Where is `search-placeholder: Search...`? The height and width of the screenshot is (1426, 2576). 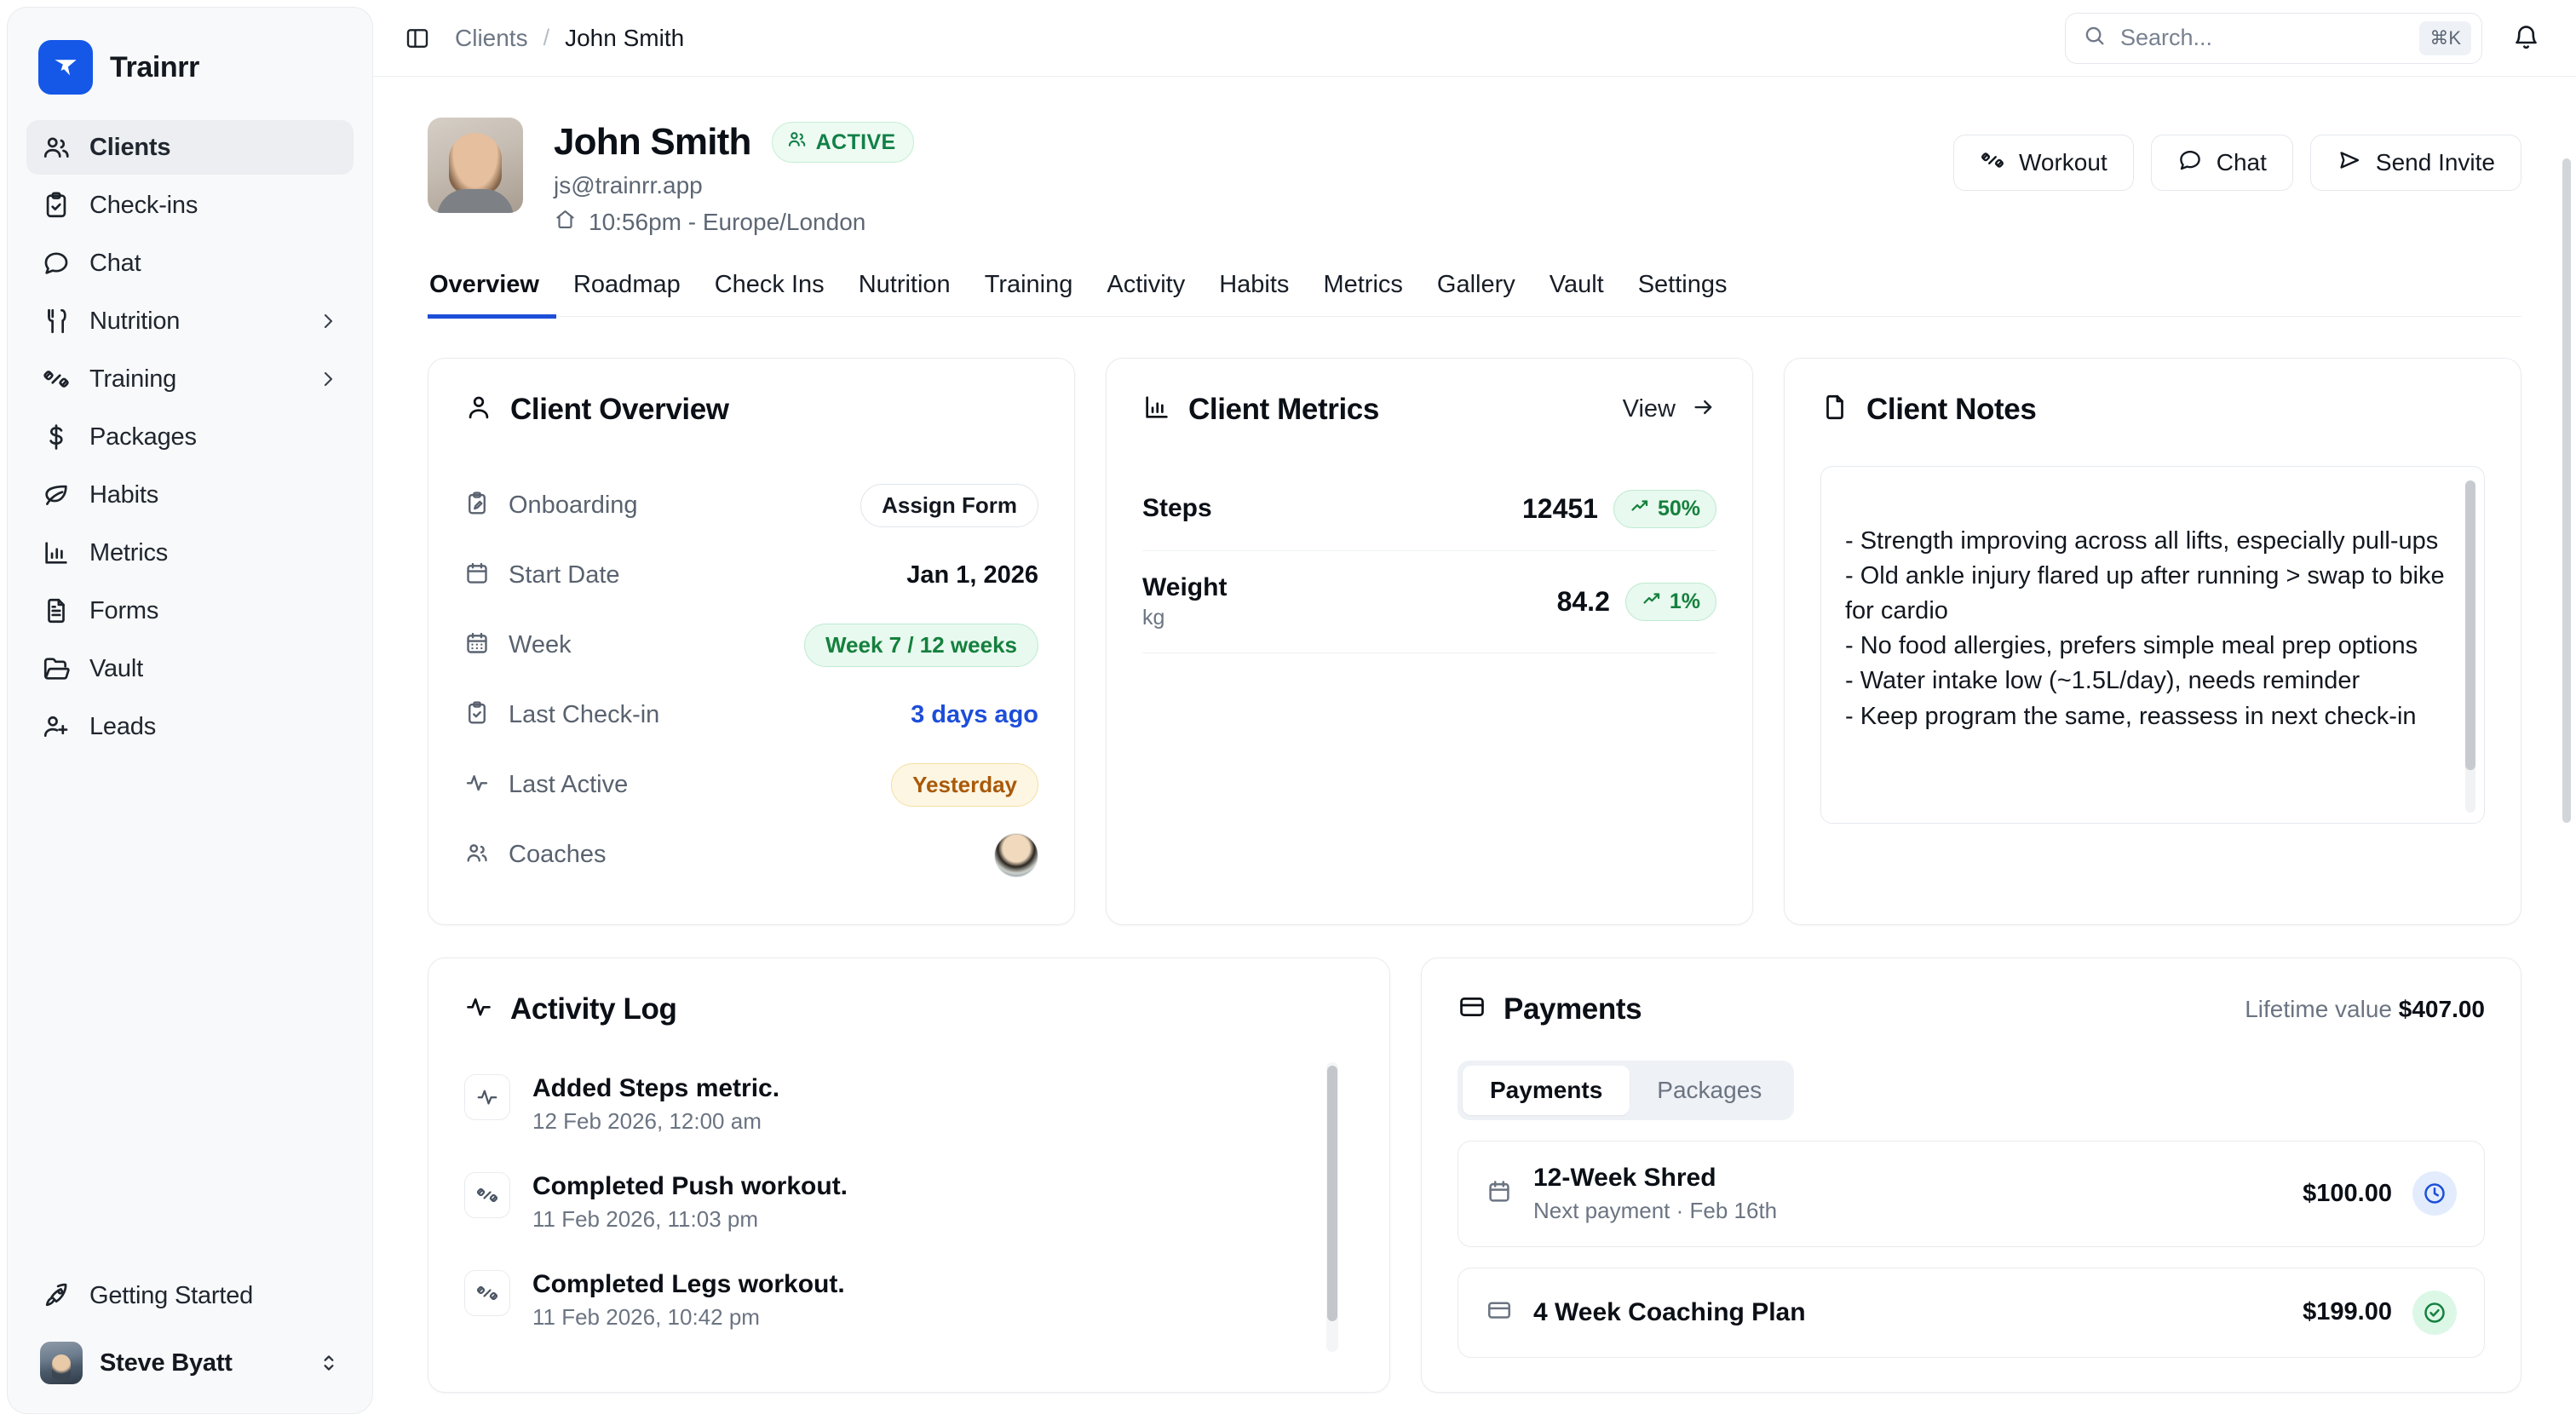
search-placeholder: Search... is located at coordinates (2167, 38).